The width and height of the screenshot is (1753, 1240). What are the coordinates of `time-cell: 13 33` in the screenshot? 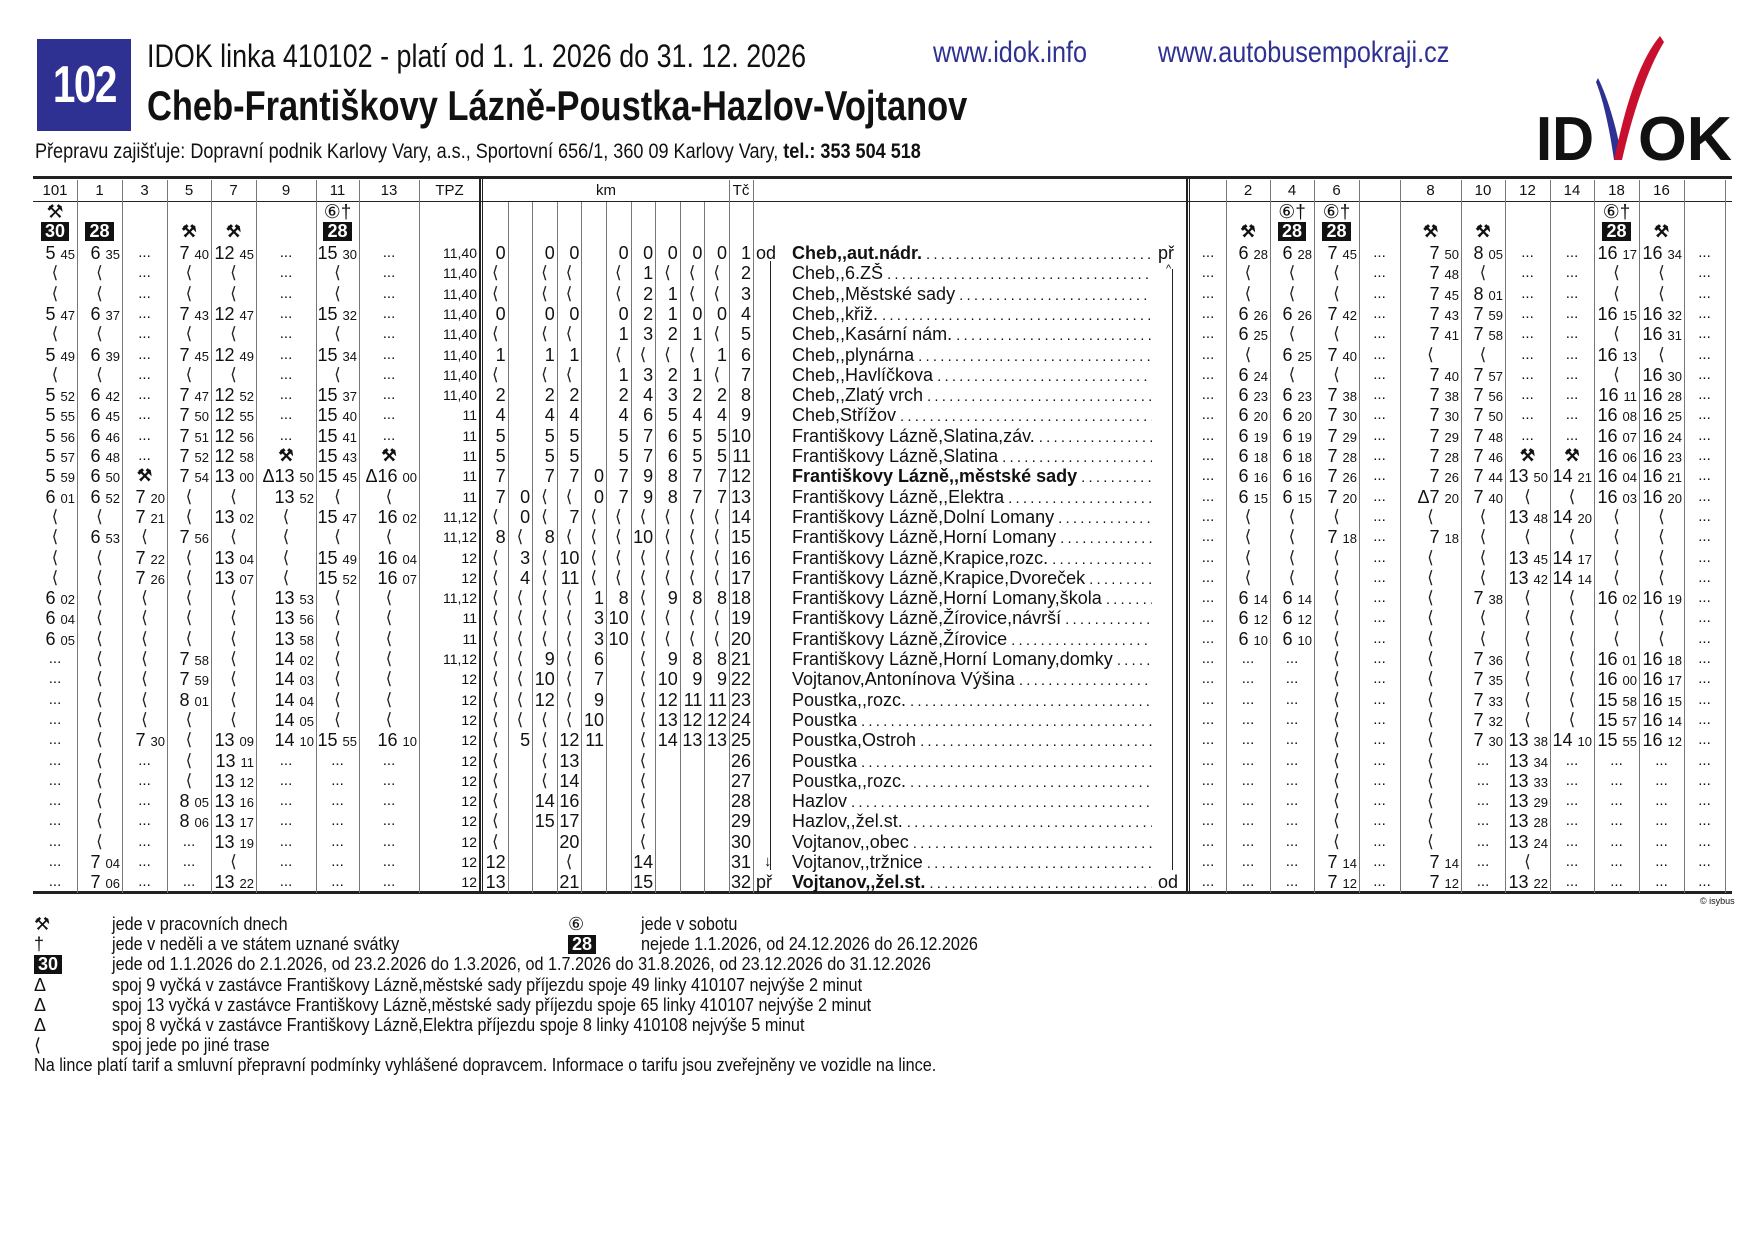 It's located at (1527, 781).